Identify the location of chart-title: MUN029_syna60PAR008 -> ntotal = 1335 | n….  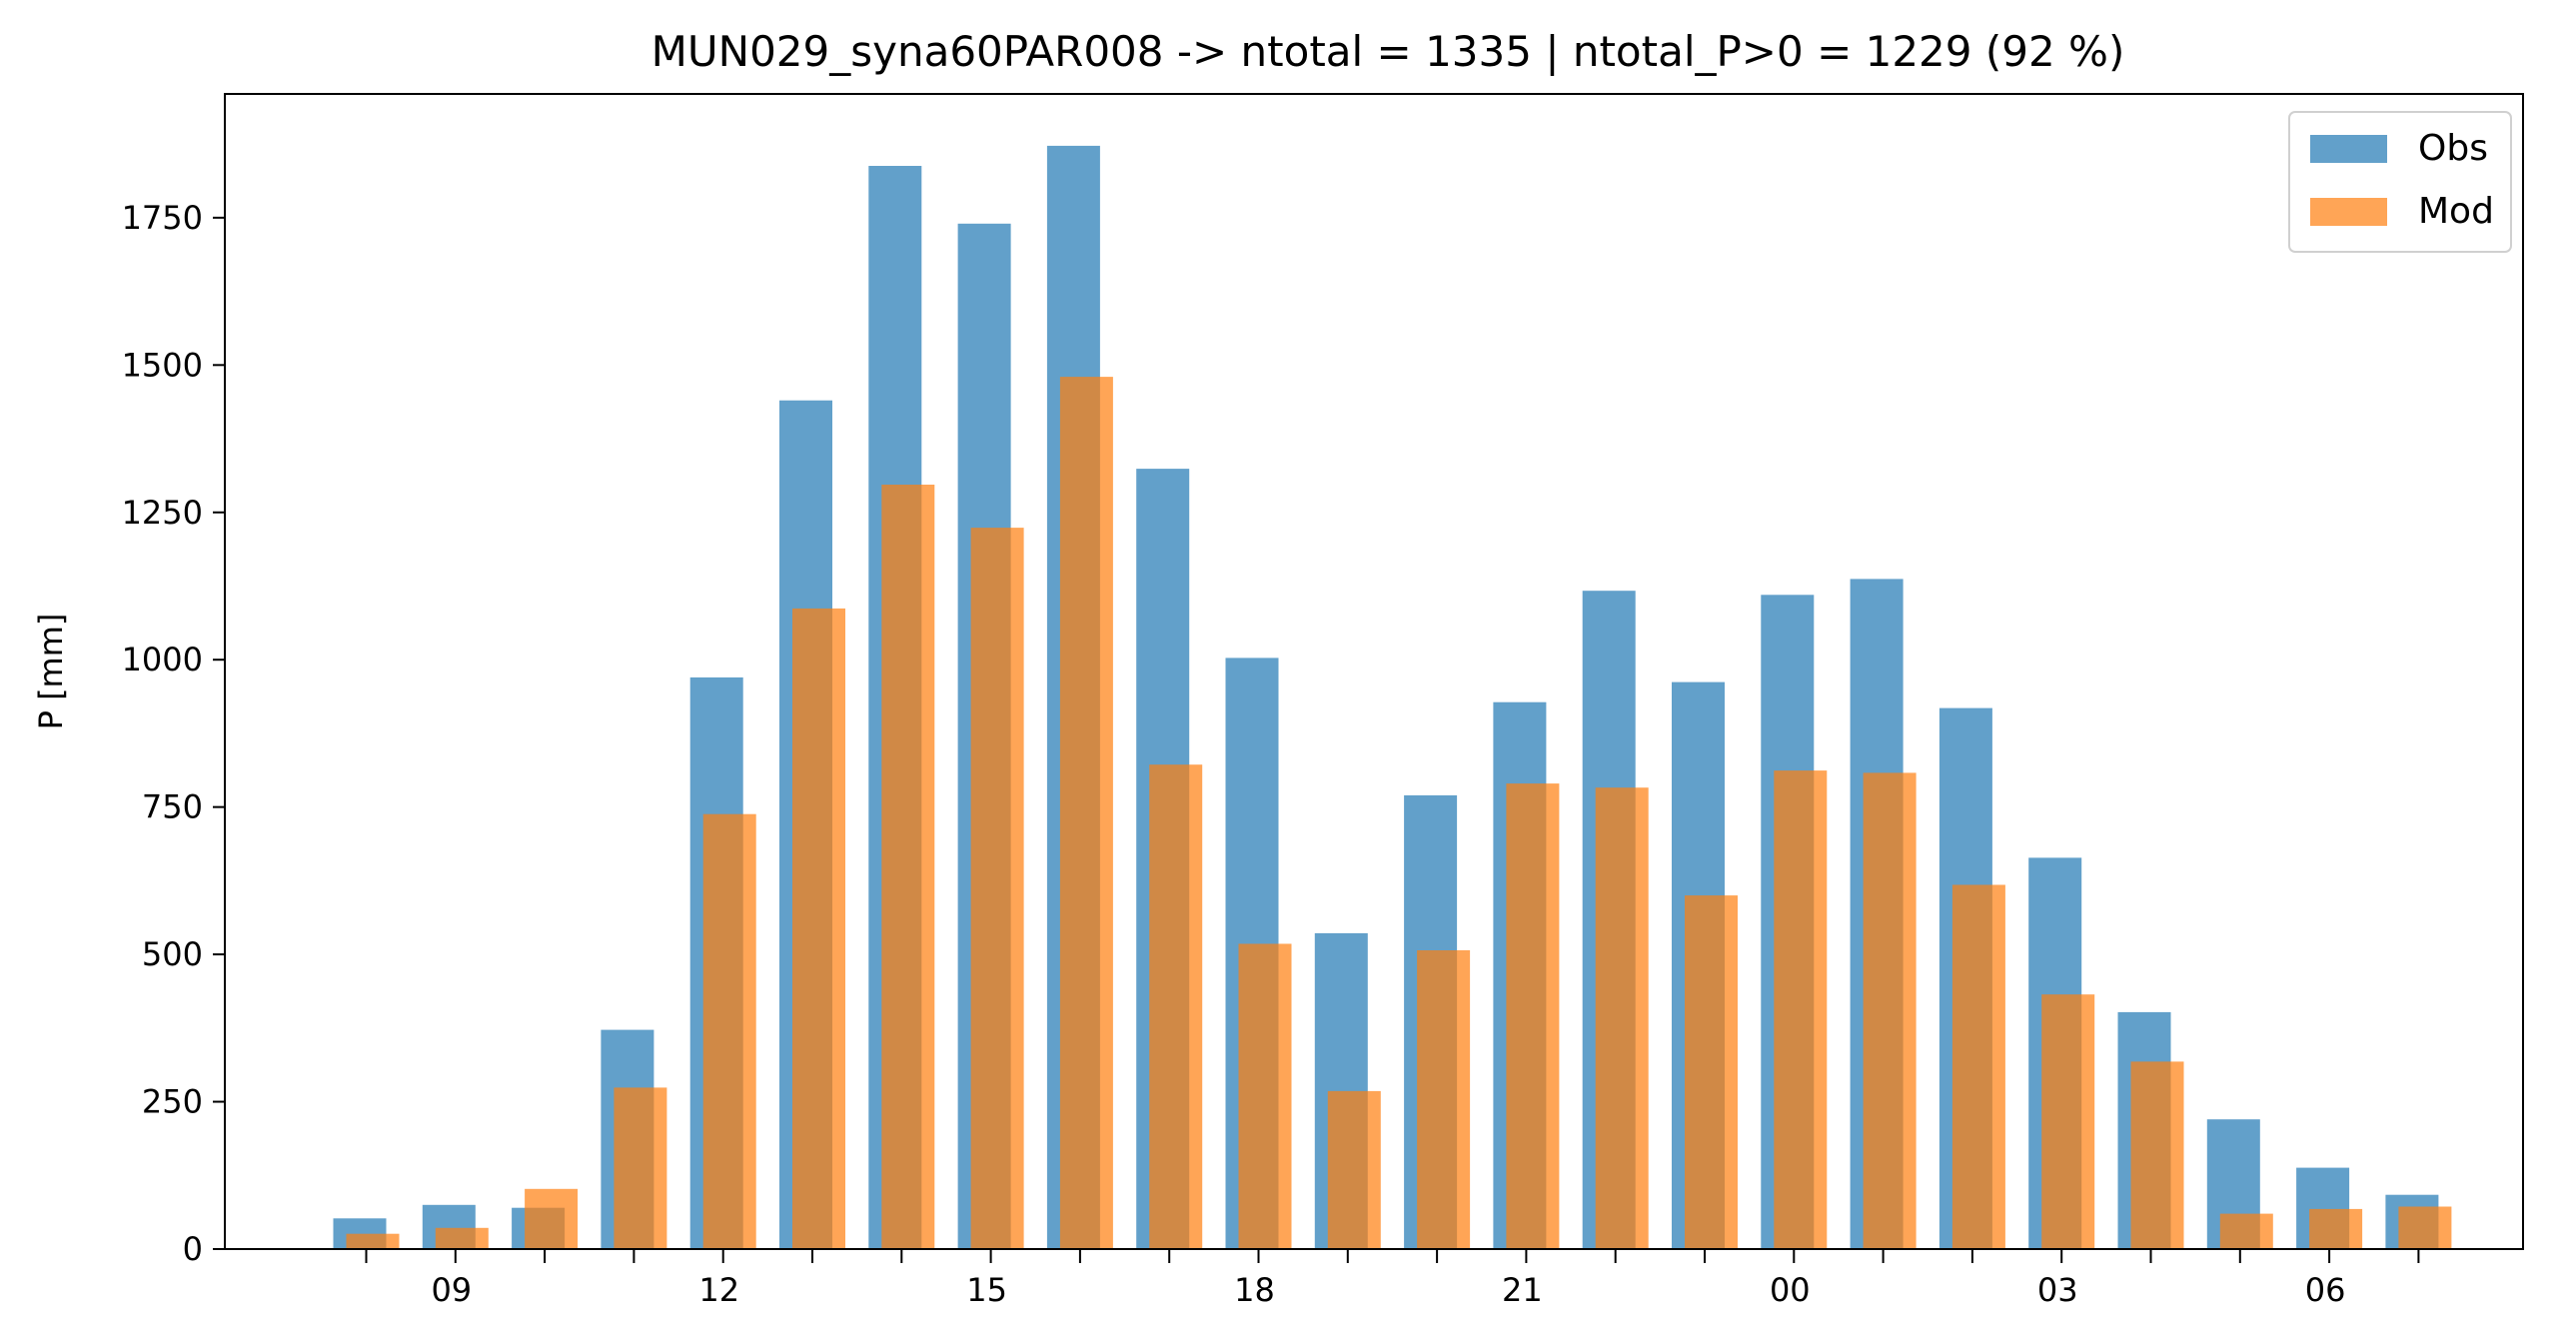
(1388, 51).